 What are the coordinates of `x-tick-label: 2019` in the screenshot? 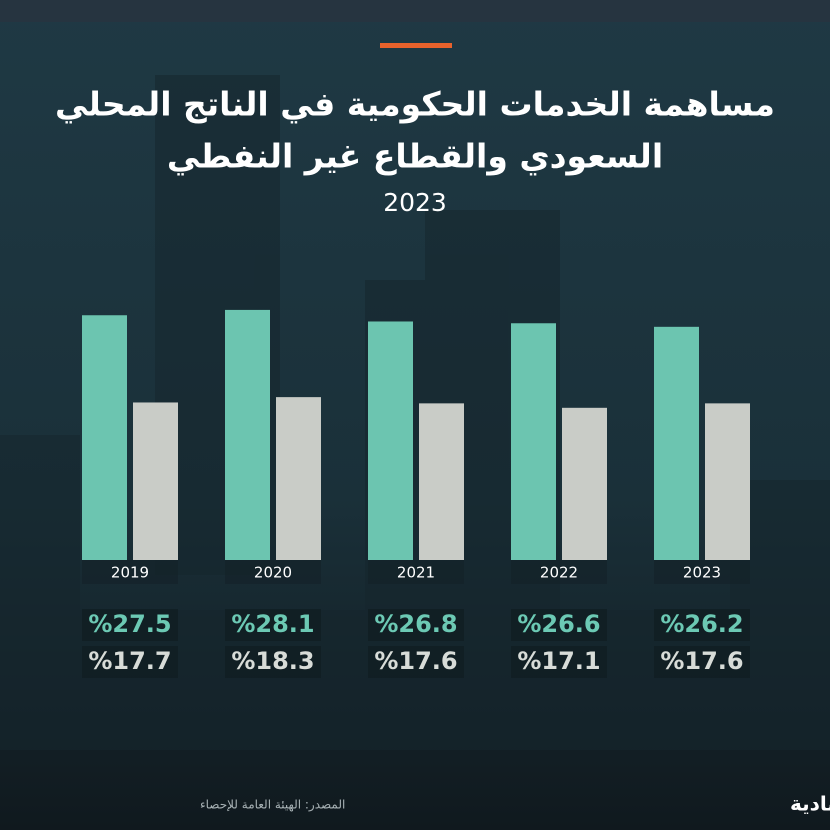 It's located at (130, 573).